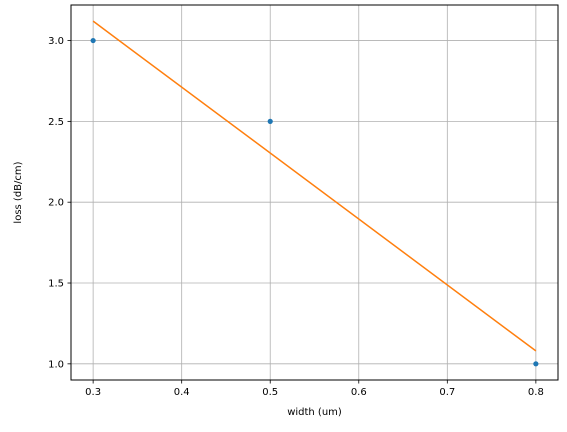 The height and width of the screenshot is (432, 567). Describe the element at coordinates (56, 122) in the screenshot. I see `y-tick-label: 2.5` at that location.